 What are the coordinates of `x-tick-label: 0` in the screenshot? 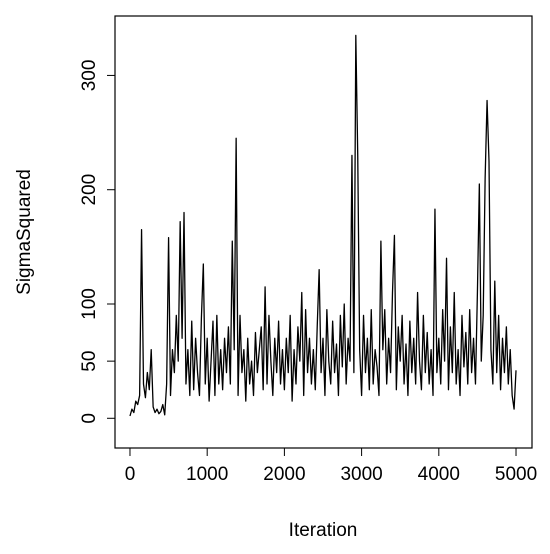 It's located at (130, 474).